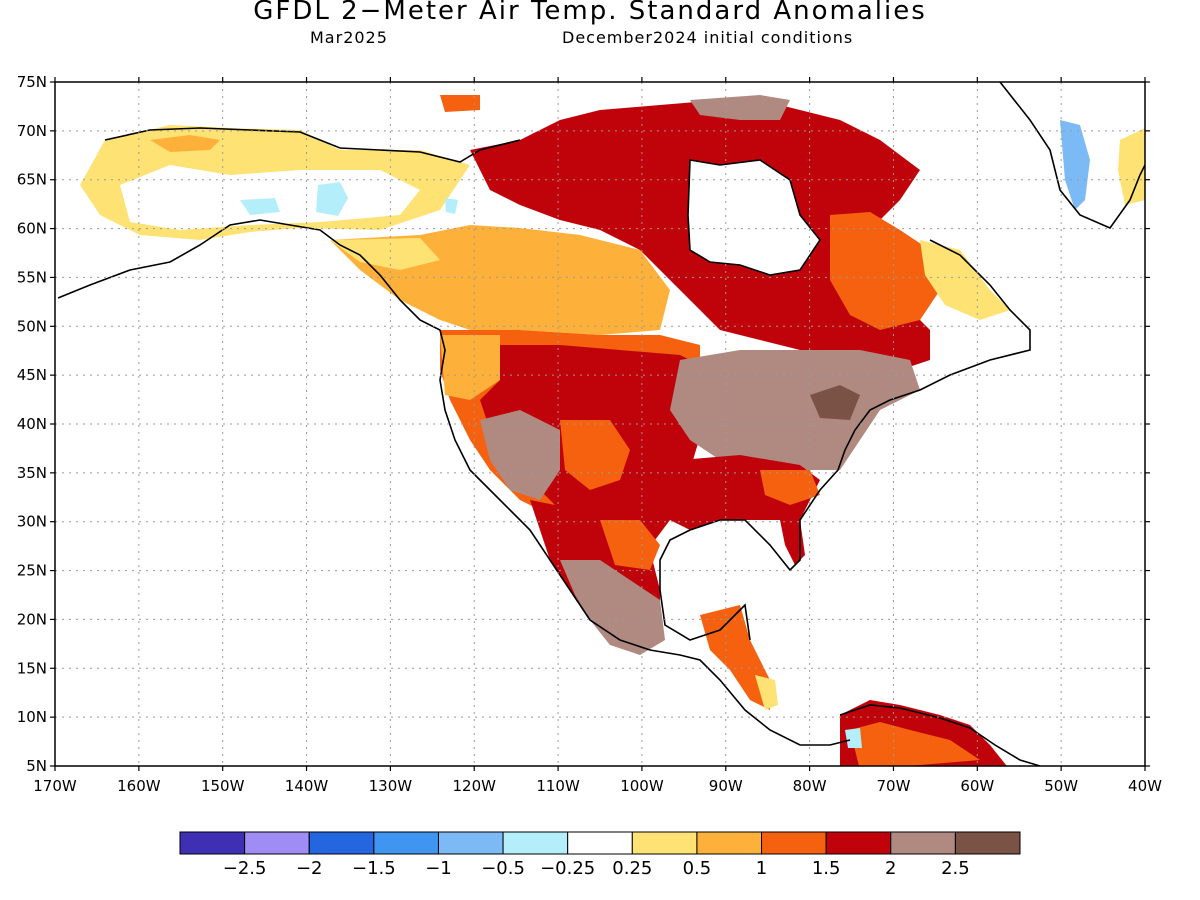  Describe the element at coordinates (32, 229) in the screenshot. I see `lat-label: 60N` at that location.